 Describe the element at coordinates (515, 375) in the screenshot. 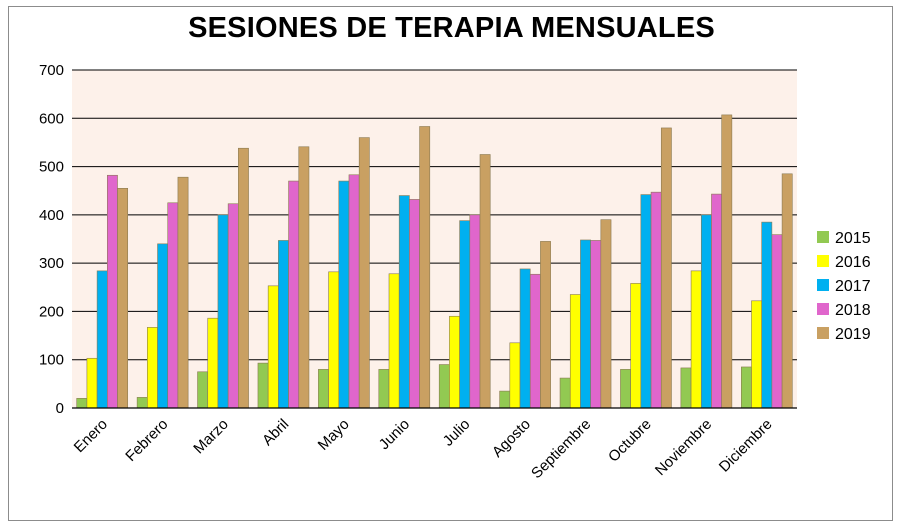

I see `bar-2016-agosto` at that location.